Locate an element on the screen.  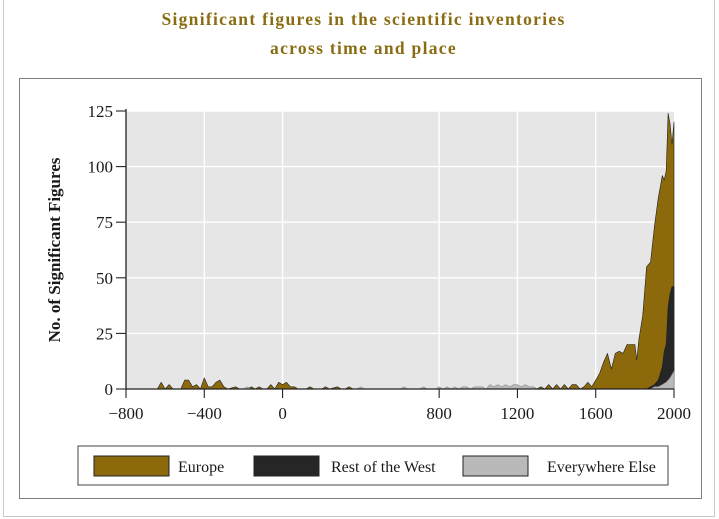
y-tick-label: 125 is located at coordinates (101, 111).